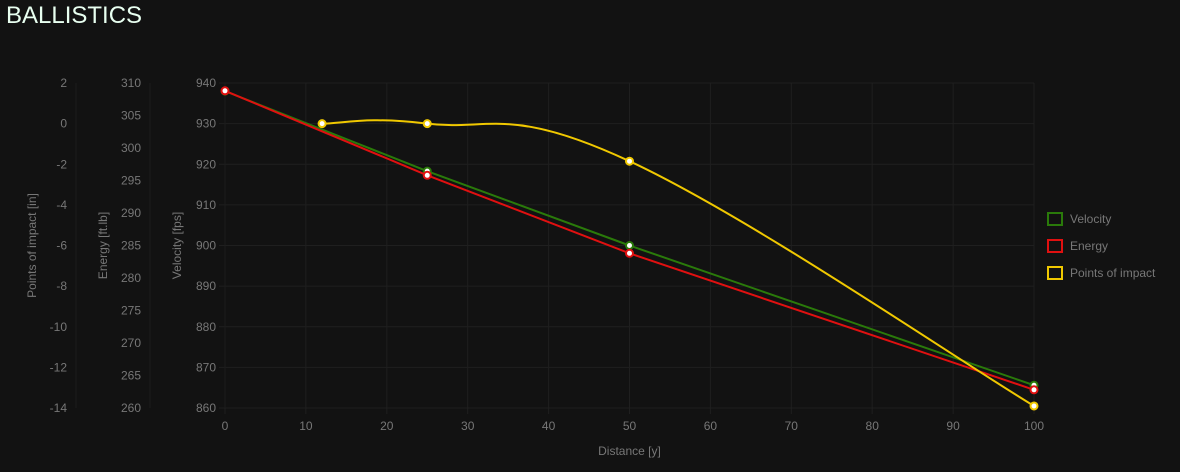 The height and width of the screenshot is (472, 1180). Describe the element at coordinates (131, 376) in the screenshot. I see `energy-tick-label: 265` at that location.